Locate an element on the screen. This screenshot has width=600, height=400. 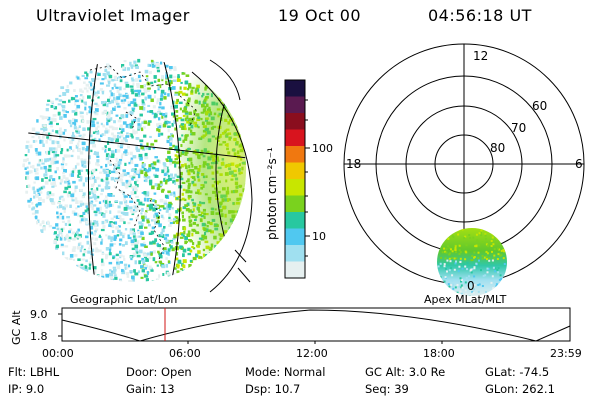
polar-caption: Apex MLat/MLT is located at coordinates (465, 299).